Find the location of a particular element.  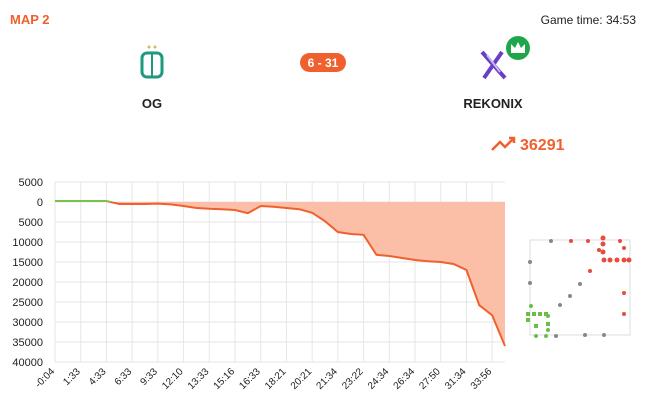

x-tick-label: 31:34 is located at coordinates (456, 379).